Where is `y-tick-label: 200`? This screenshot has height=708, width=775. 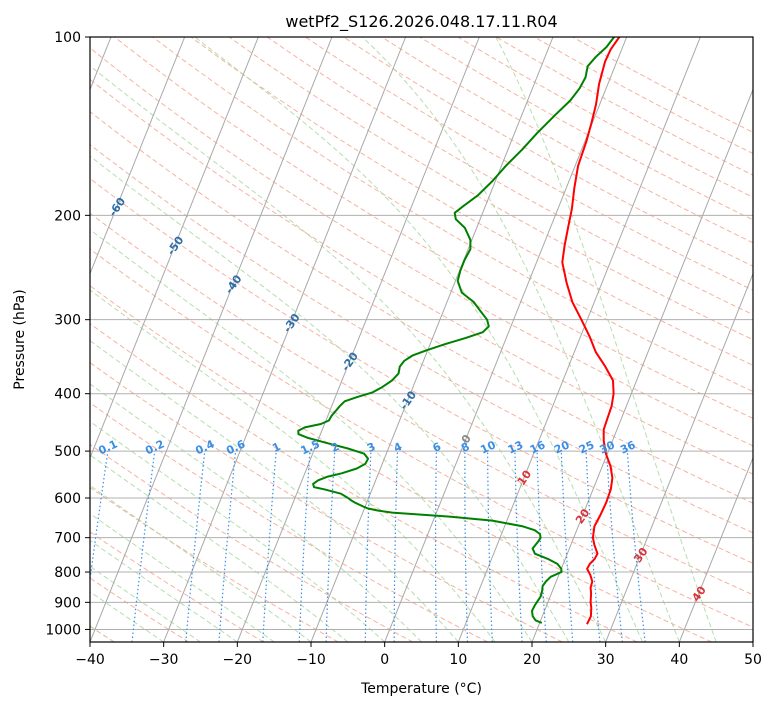
y-tick-label: 200 is located at coordinates (67, 216).